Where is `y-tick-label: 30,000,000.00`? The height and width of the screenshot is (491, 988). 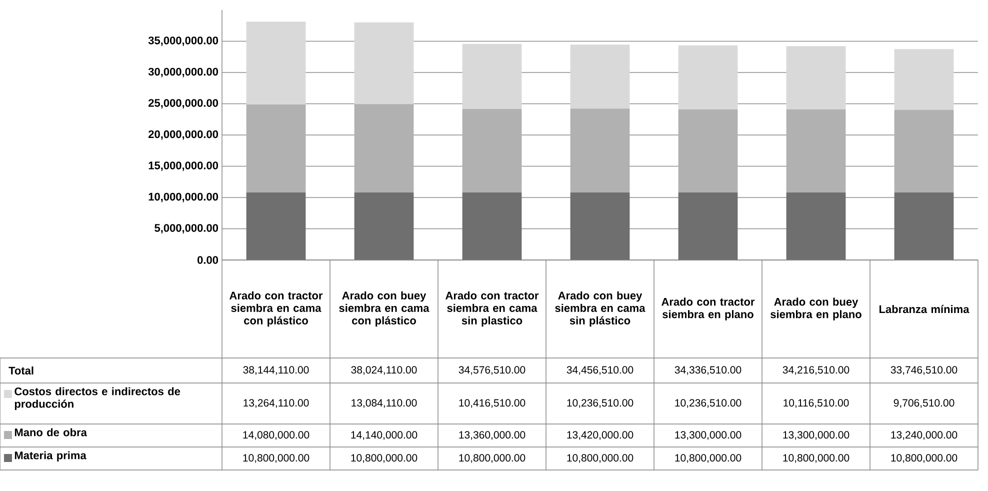
y-tick-label: 30,000,000.00 is located at coordinates (183, 73).